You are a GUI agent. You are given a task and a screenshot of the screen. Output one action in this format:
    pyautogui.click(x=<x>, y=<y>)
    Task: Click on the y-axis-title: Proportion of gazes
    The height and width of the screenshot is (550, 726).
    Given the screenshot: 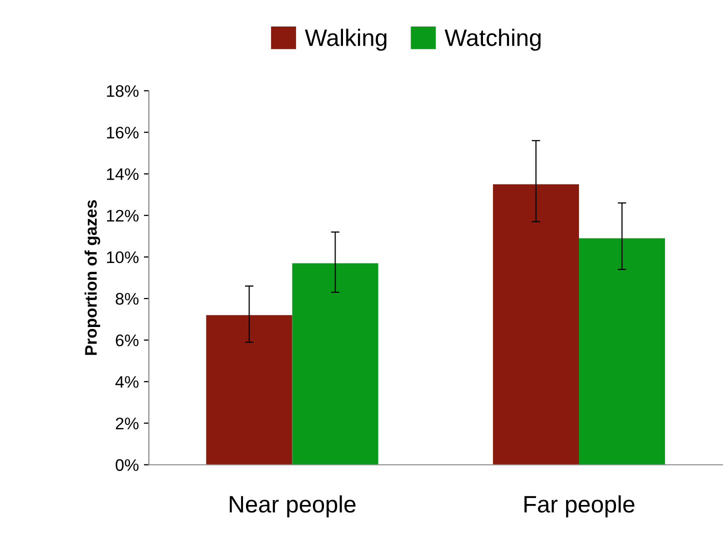 What is the action you would take?
    pyautogui.click(x=92, y=277)
    